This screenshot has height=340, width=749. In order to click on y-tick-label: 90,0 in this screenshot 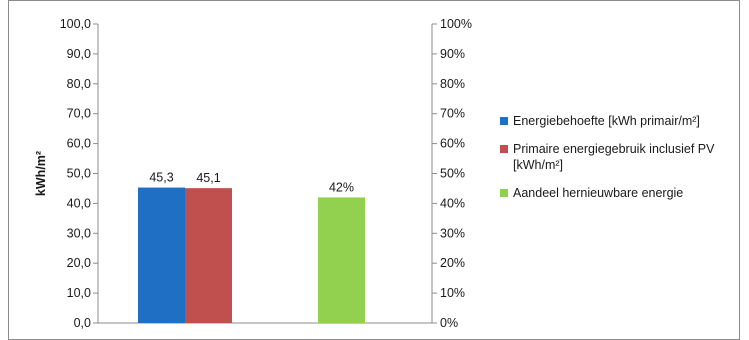, I will do `click(79, 54)`.